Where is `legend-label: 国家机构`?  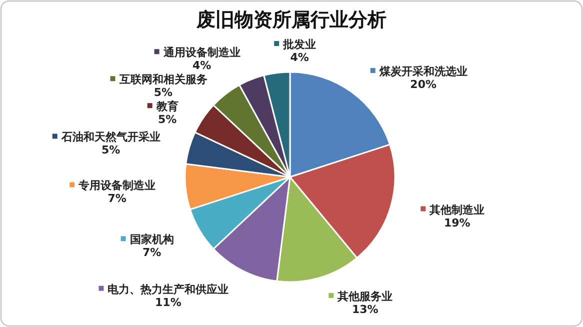
legend-label: 国家机构 is located at coordinates (152, 239).